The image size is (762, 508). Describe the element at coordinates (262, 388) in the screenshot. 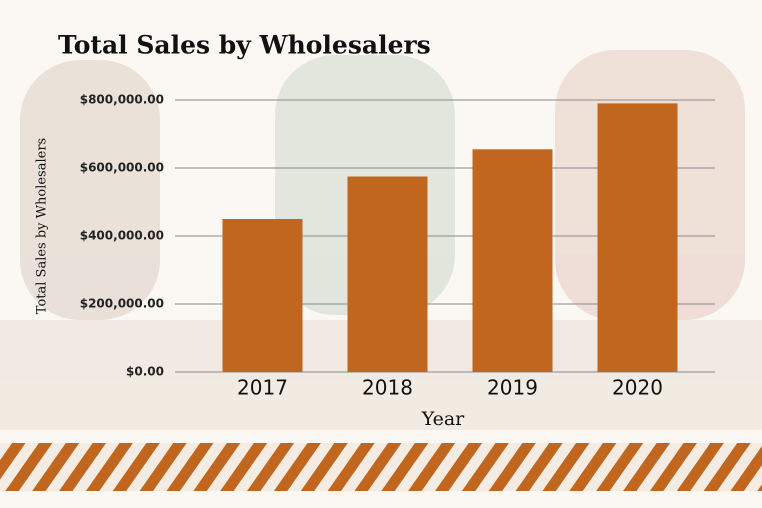

I see `x-tick-label: 2017` at that location.